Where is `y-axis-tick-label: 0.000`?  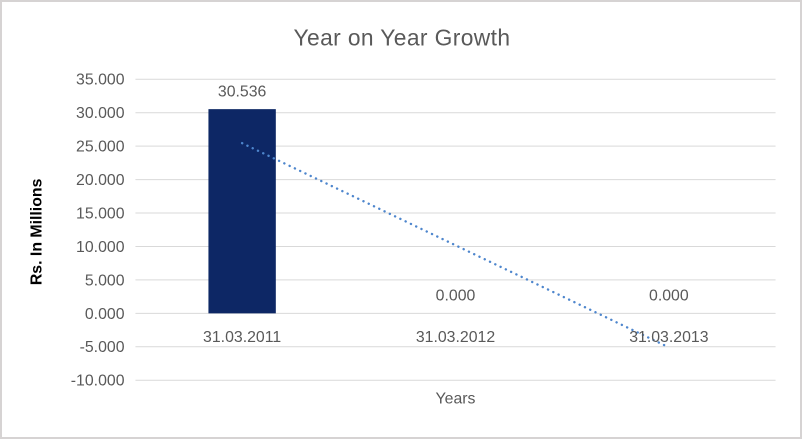 y-axis-tick-label: 0.000 is located at coordinates (105, 314).